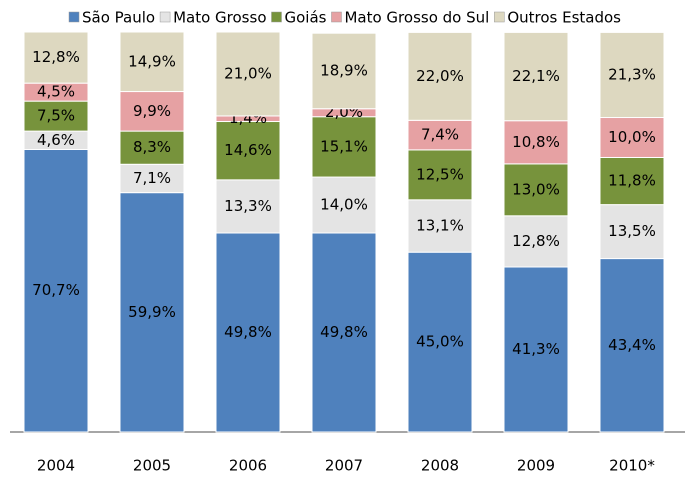 The width and height of the screenshot is (695, 479). I want to click on data-label: 13,1%, so click(440, 226).